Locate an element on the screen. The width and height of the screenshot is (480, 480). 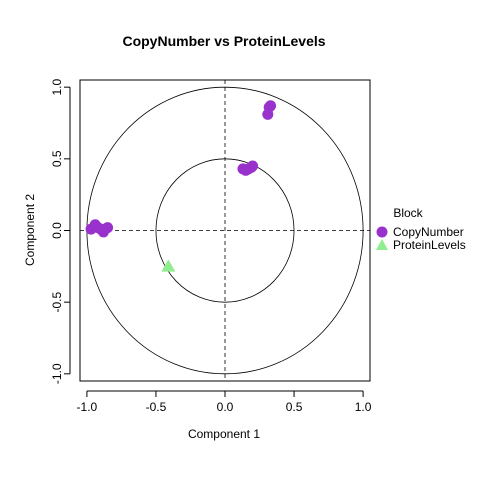
x-tick-label: 0.5 is located at coordinates (294, 407).